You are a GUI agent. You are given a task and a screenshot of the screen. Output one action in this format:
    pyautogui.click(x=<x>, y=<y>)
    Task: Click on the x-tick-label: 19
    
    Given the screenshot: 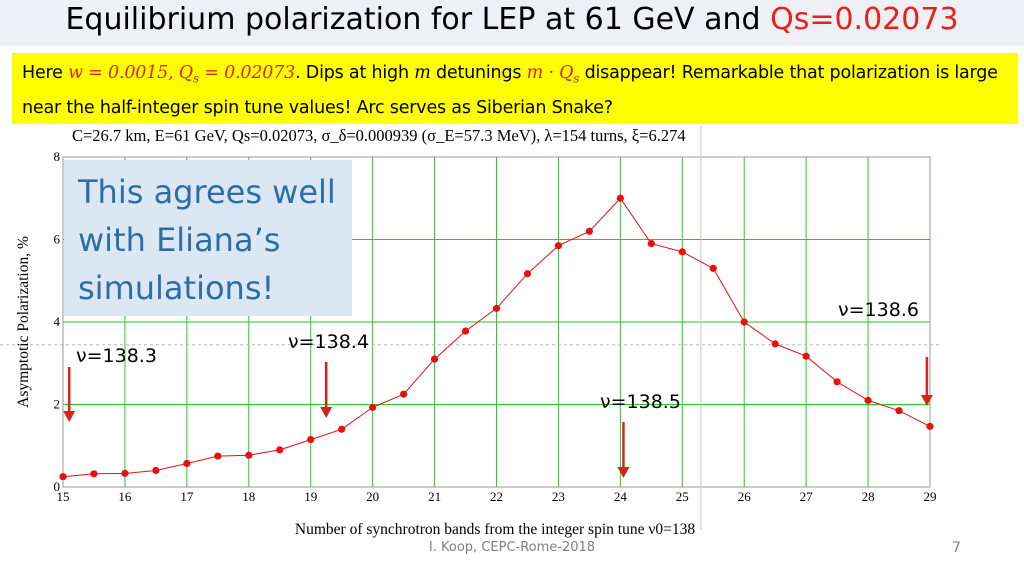 What is the action you would take?
    pyautogui.click(x=310, y=496)
    